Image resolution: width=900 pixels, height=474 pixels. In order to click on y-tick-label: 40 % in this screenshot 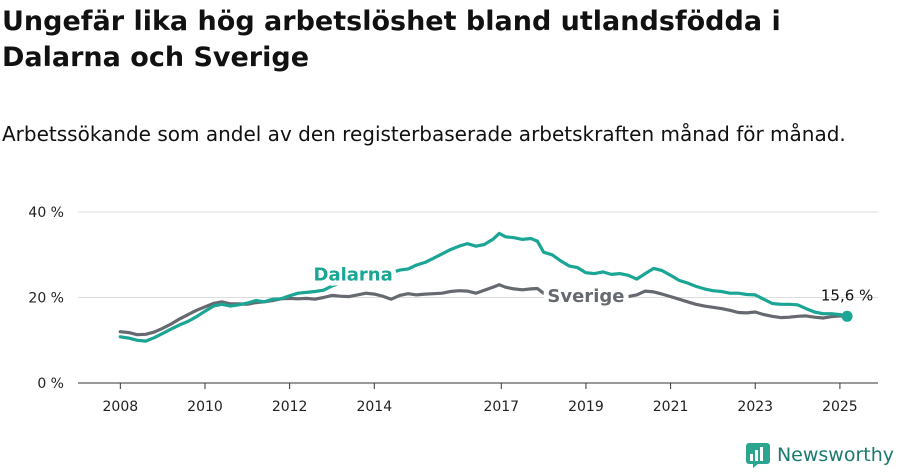, I will do `click(46, 213)`.